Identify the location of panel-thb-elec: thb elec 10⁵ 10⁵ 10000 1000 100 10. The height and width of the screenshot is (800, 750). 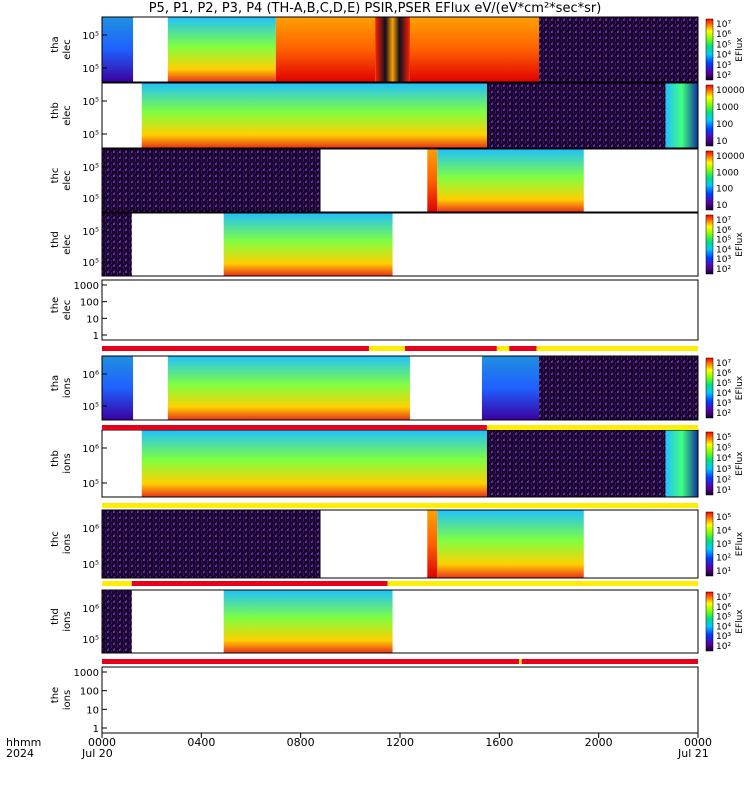
(397, 115).